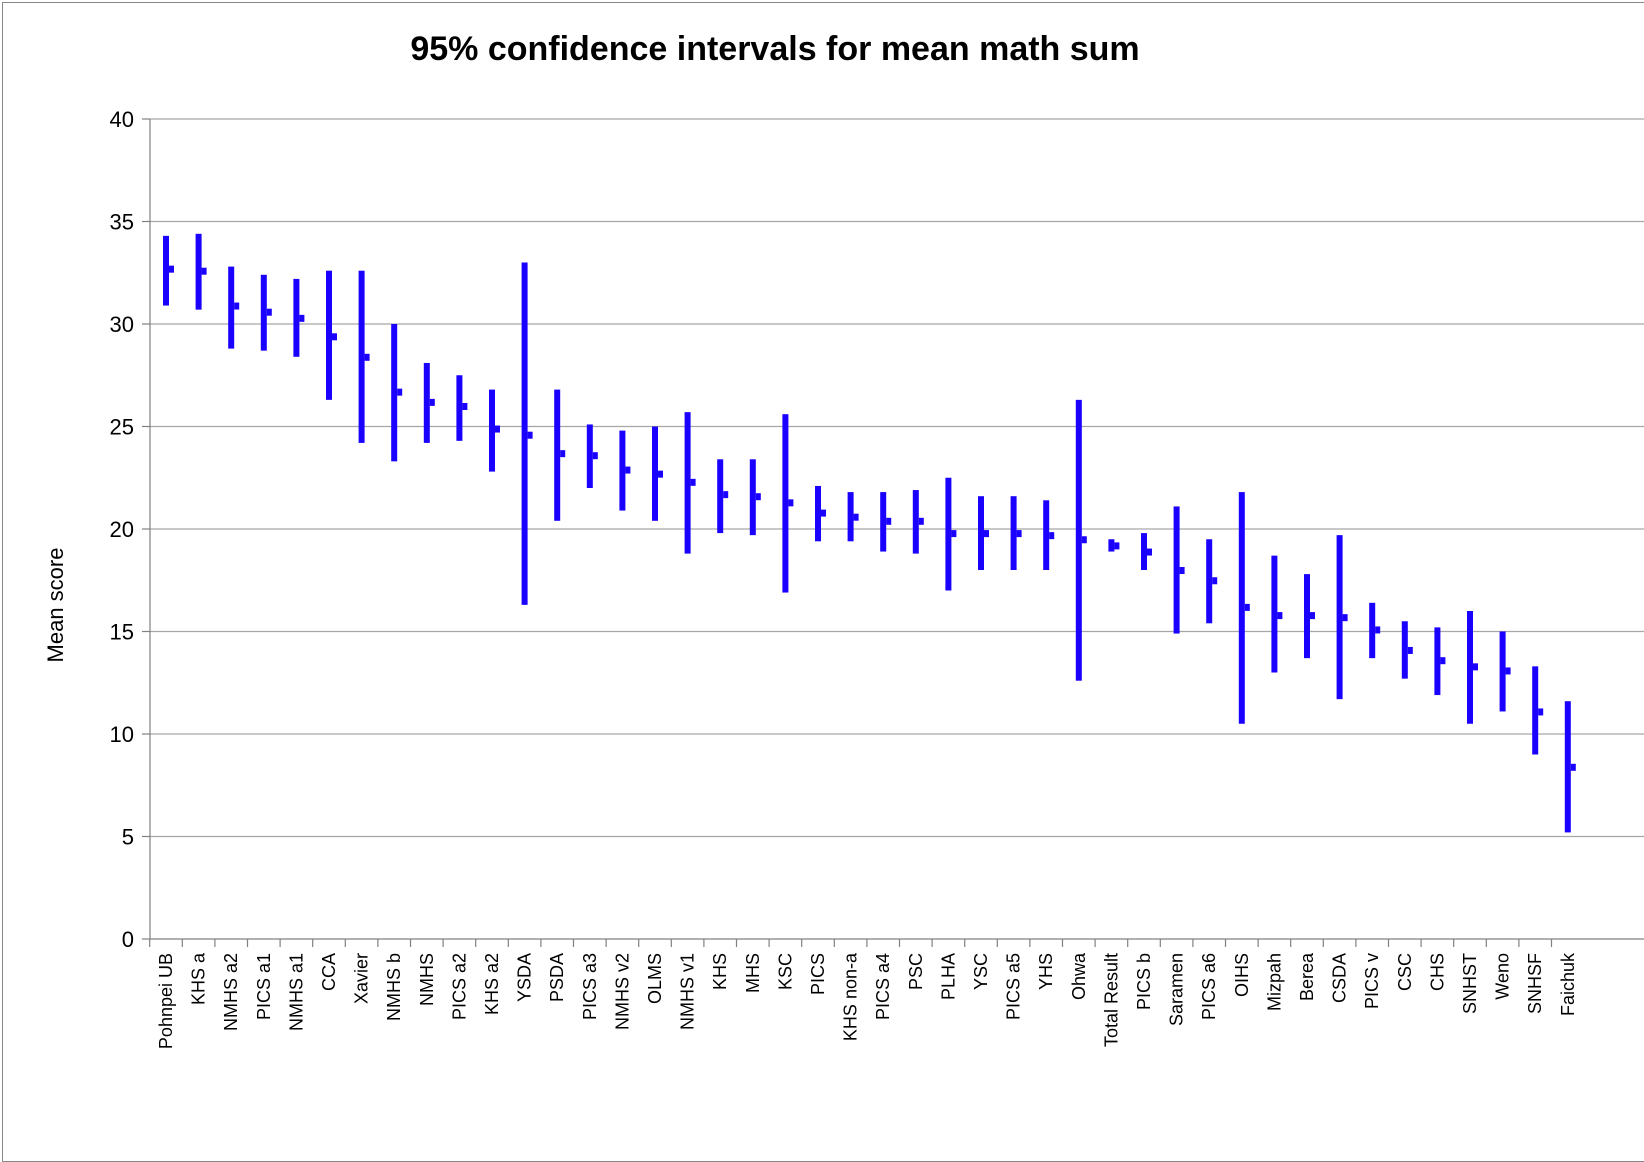 This screenshot has width=1644, height=1162. What do you see at coordinates (1274, 614) in the screenshot?
I see `ci-bar-mizpah` at bounding box center [1274, 614].